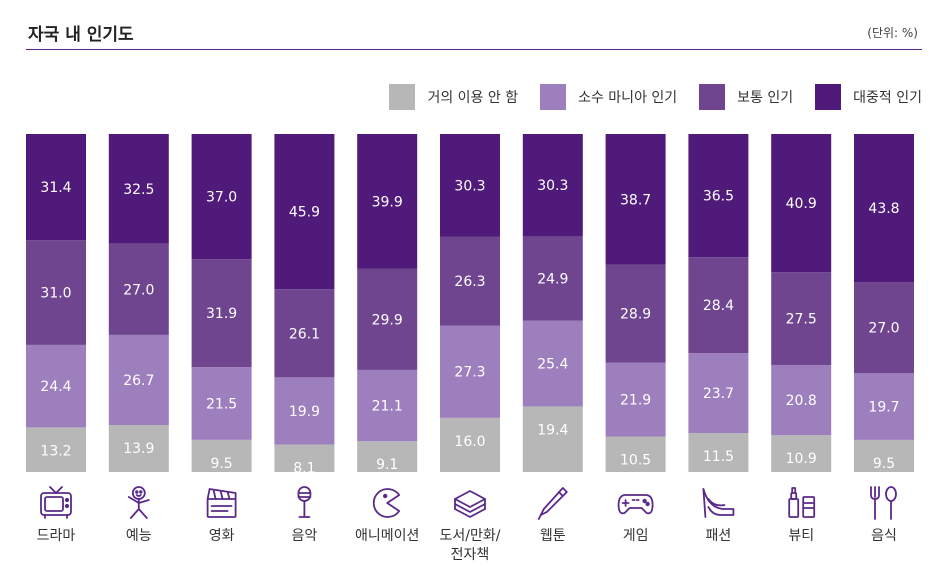 This screenshot has height=580, width=948. What do you see at coordinates (636, 536) in the screenshot?
I see `category-label-8: 게임` at bounding box center [636, 536].